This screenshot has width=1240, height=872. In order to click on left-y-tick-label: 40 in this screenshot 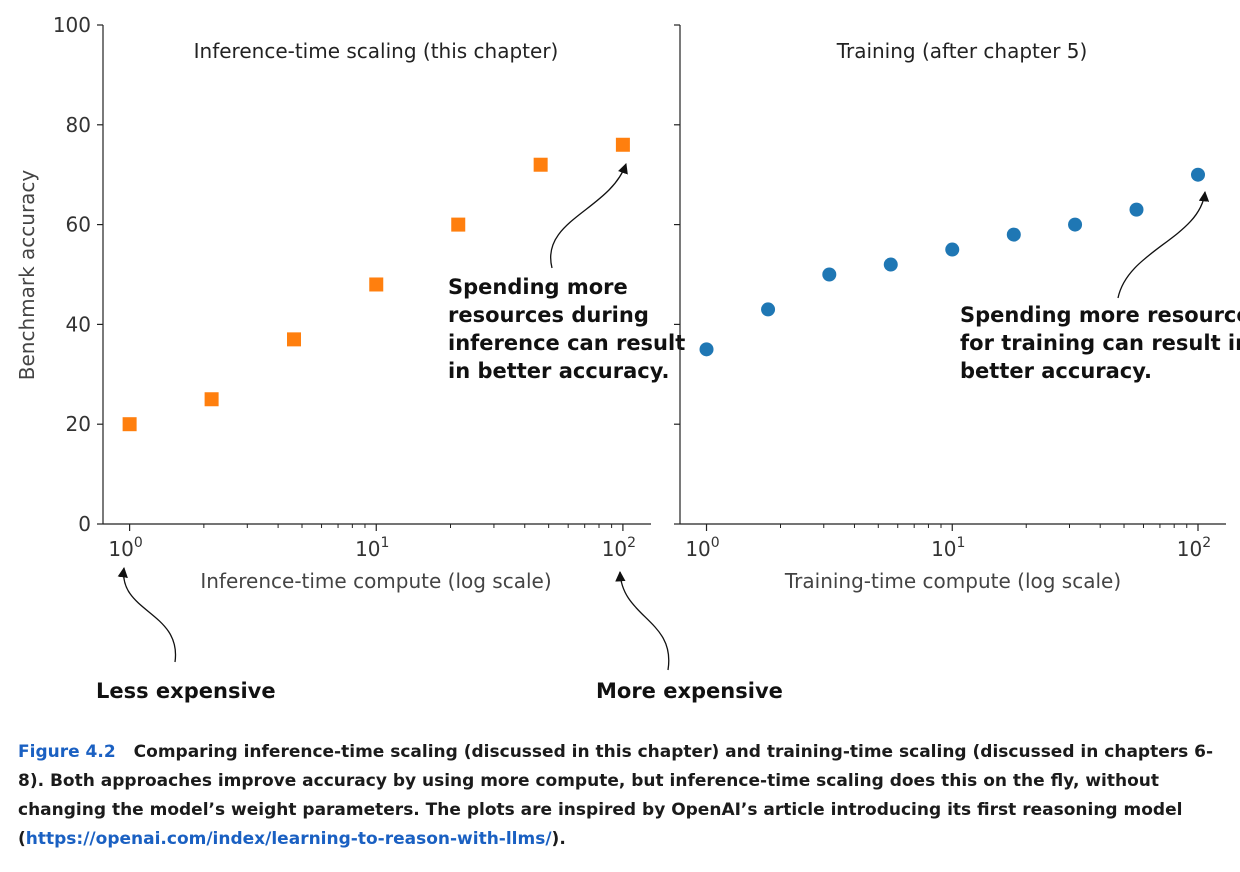, I will do `click(78, 324)`.